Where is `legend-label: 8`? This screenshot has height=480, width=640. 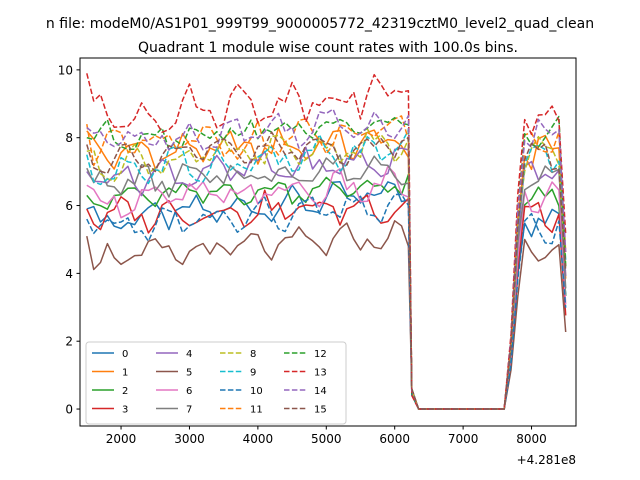
legend-label: 8 is located at coordinates (253, 354).